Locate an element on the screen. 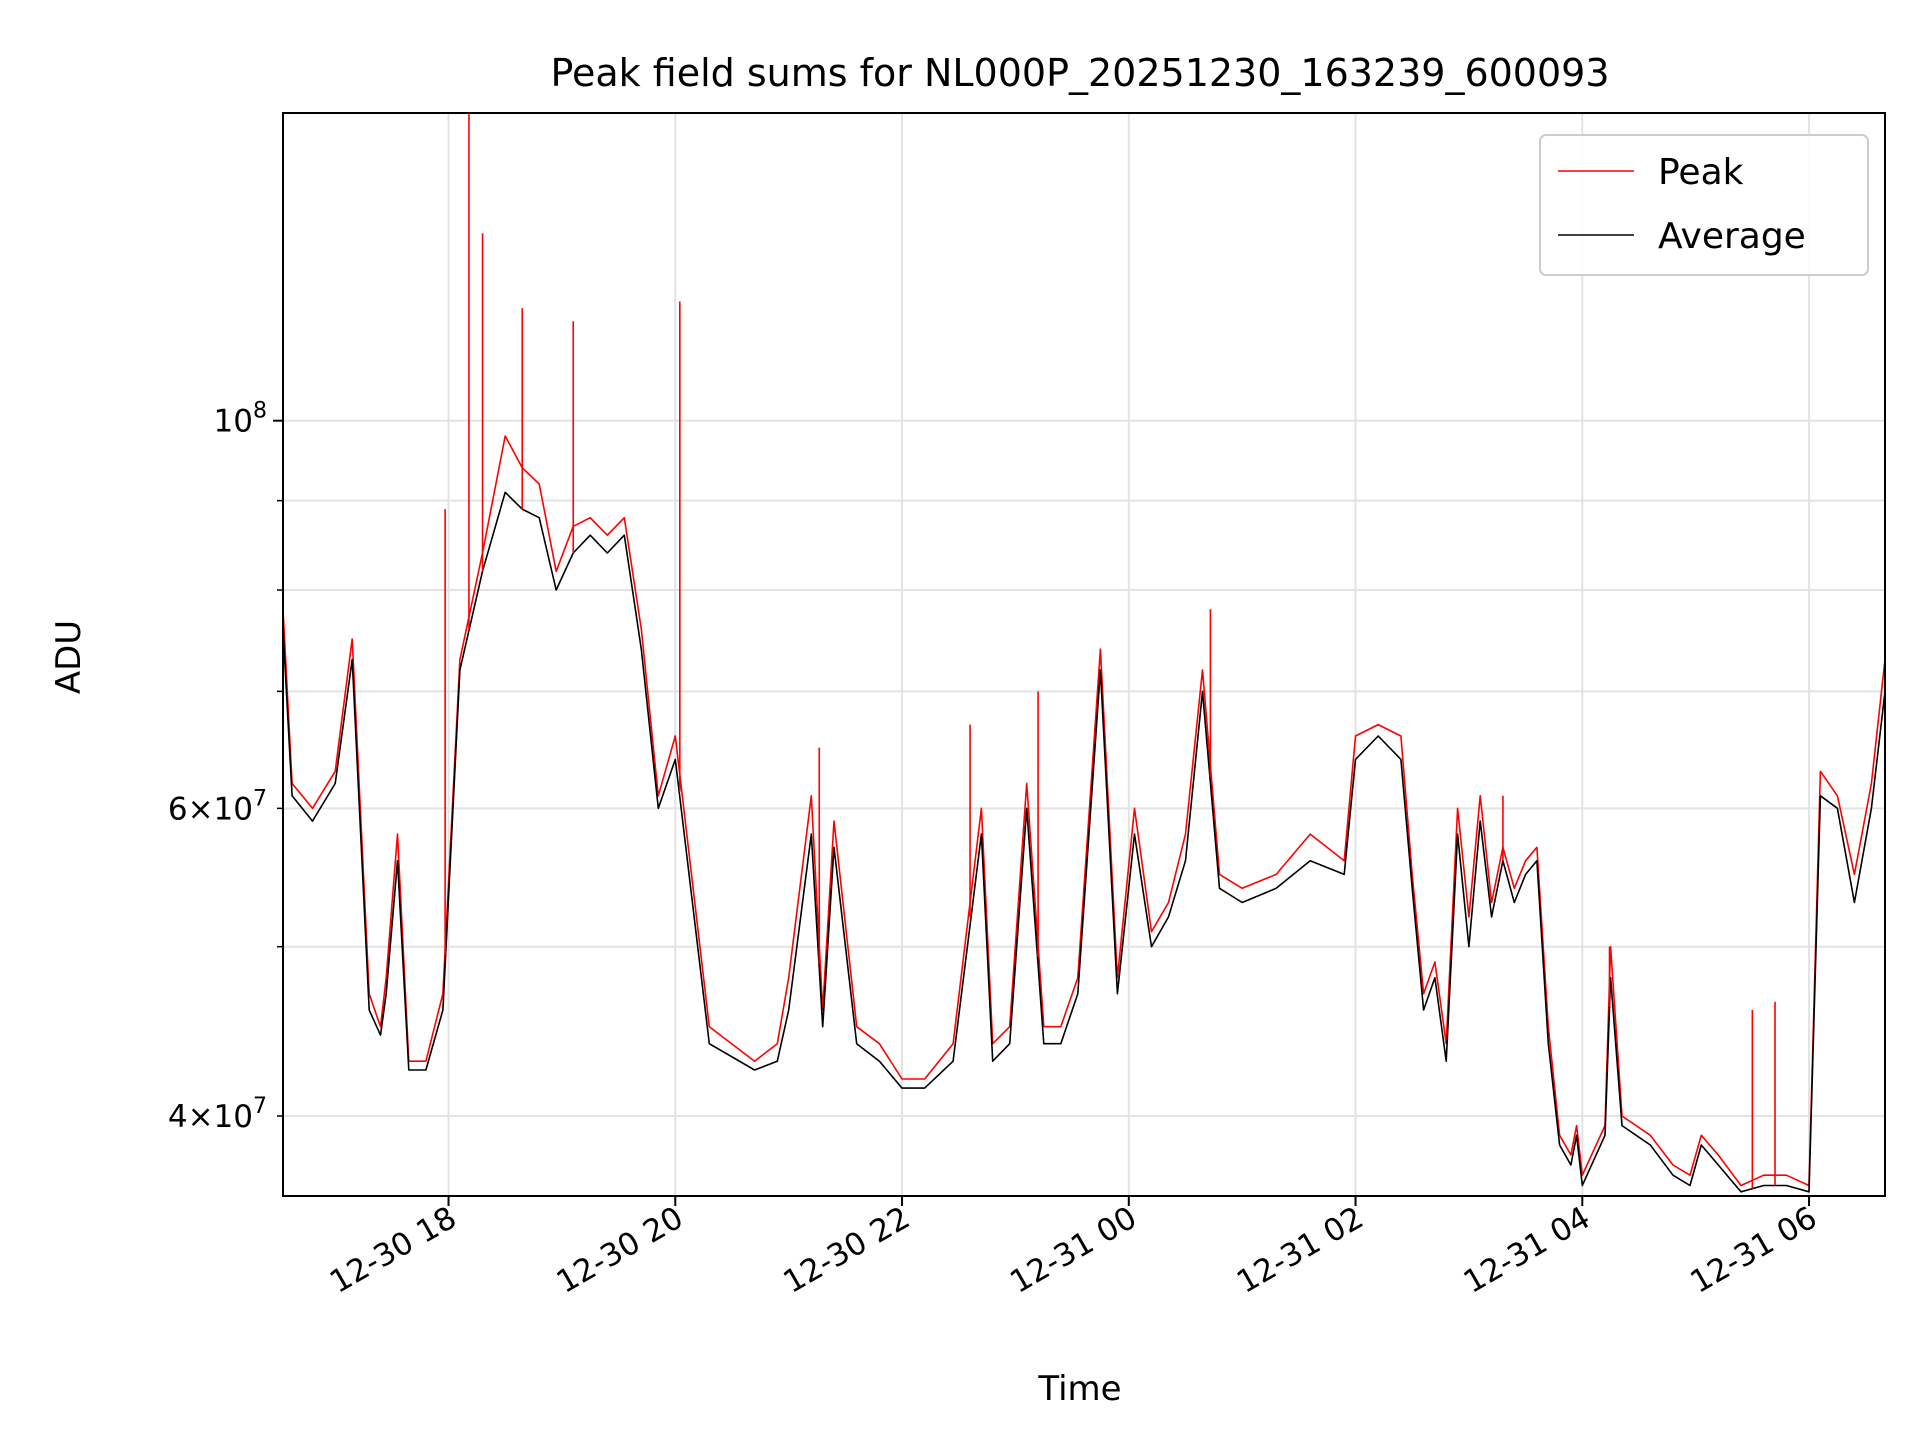  x-tick-label: 12-31 06 is located at coordinates (1753, 1250).